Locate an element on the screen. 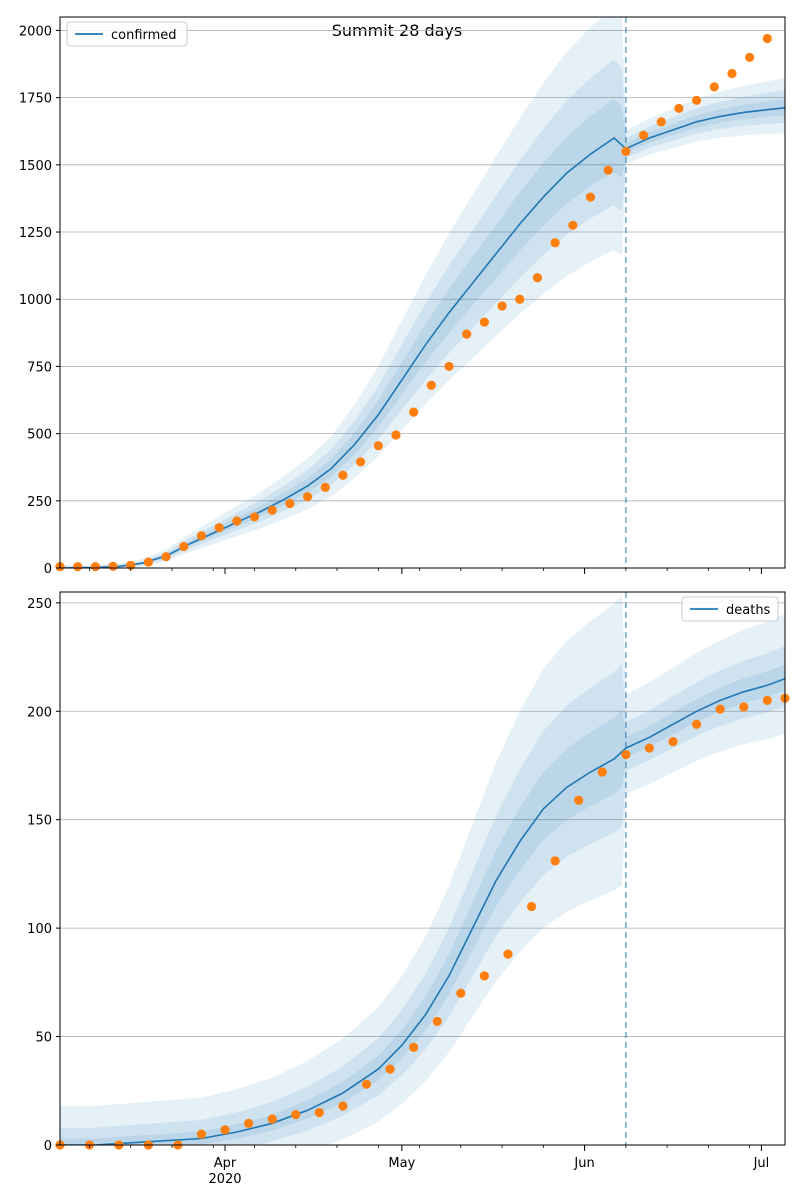 This screenshot has width=800, height=1200. x-tick-label: Jul is located at coordinates (761, 1163).